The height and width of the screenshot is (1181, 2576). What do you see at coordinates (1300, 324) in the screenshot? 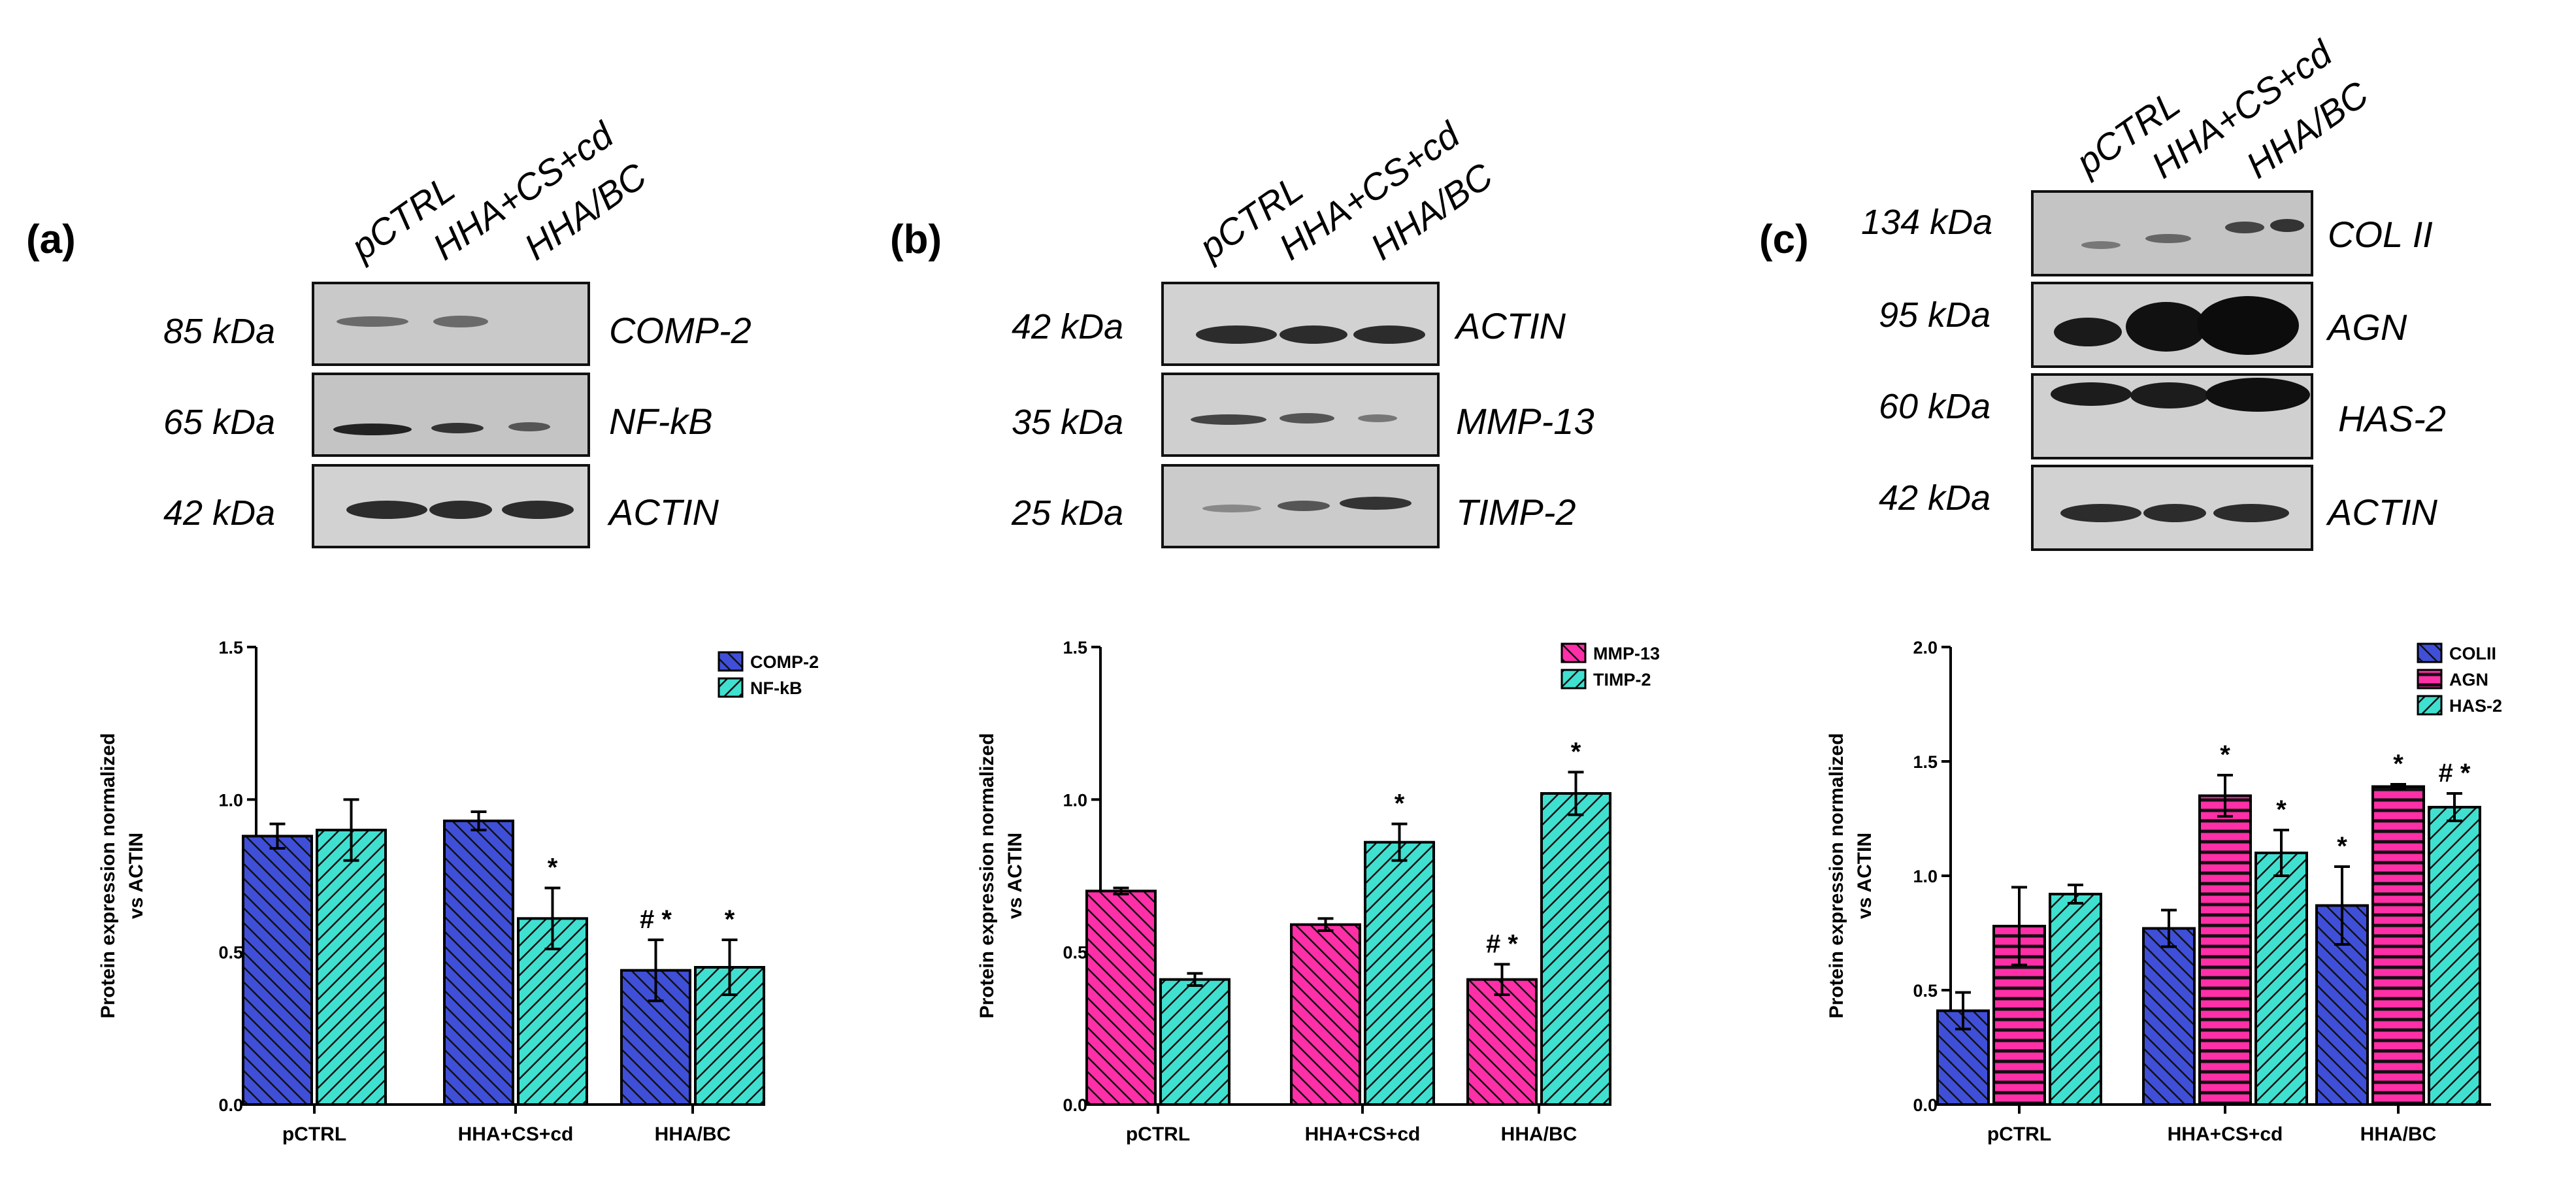
I see `blot-actin-b` at bounding box center [1300, 324].